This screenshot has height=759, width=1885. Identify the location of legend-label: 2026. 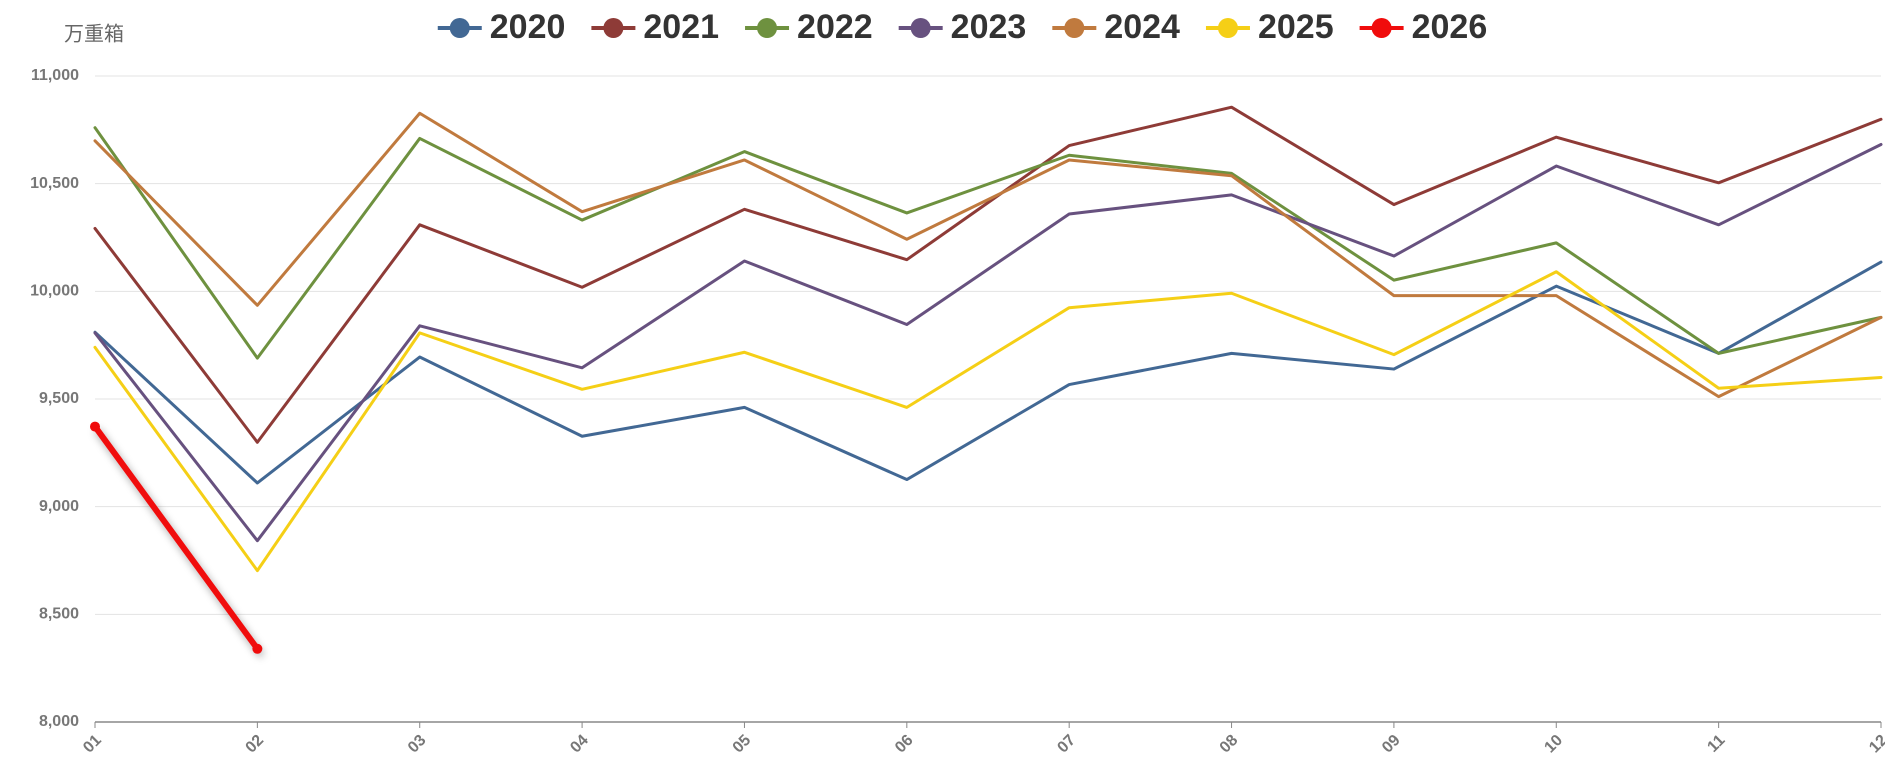
(1450, 27).